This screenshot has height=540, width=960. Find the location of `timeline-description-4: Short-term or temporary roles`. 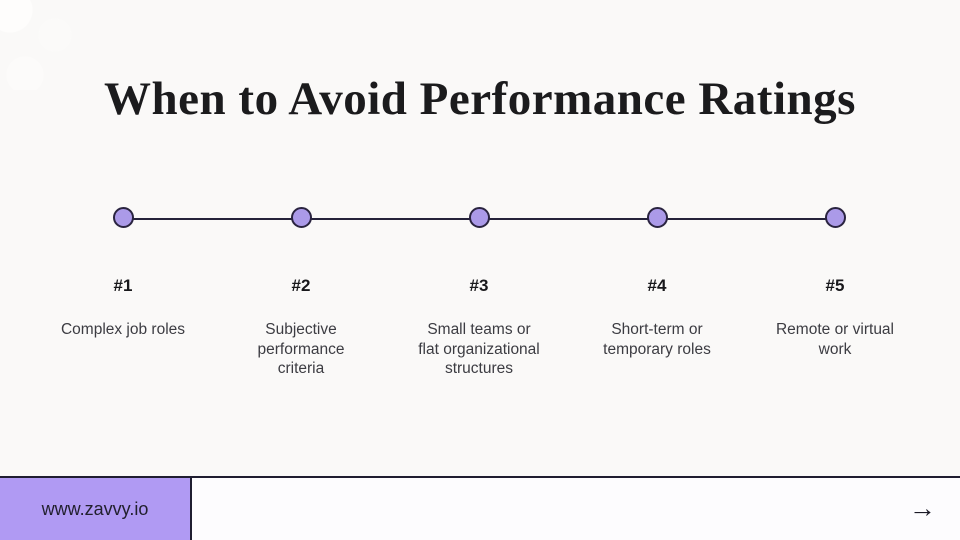

timeline-description-4: Short-term or temporary roles is located at coordinates (657, 339).